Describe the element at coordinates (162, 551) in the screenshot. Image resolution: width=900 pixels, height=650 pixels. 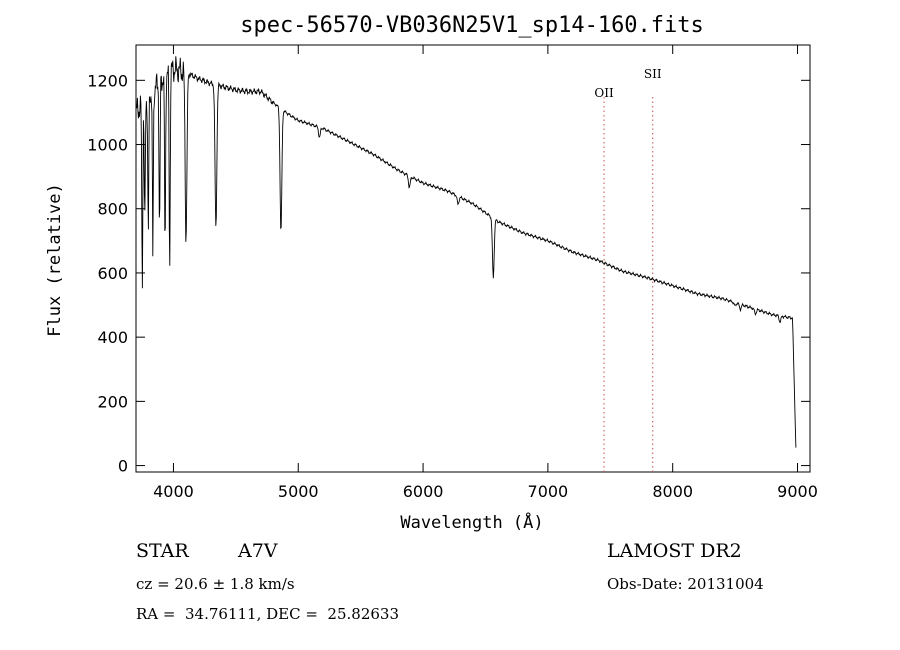
I see `object-class: STAR` at that location.